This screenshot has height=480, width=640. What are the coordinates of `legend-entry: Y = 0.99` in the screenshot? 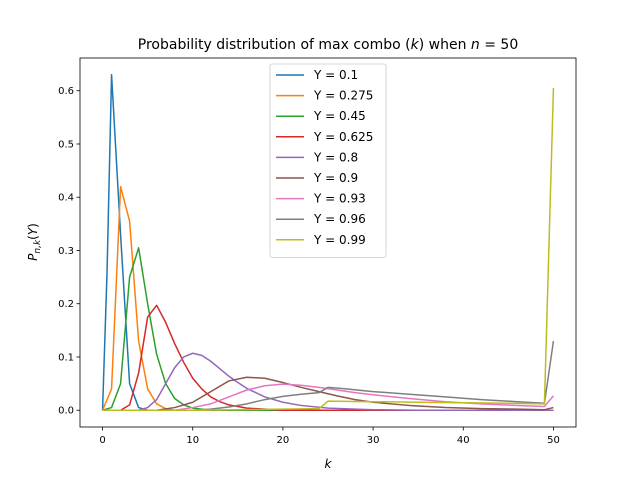 It's located at (339, 240).